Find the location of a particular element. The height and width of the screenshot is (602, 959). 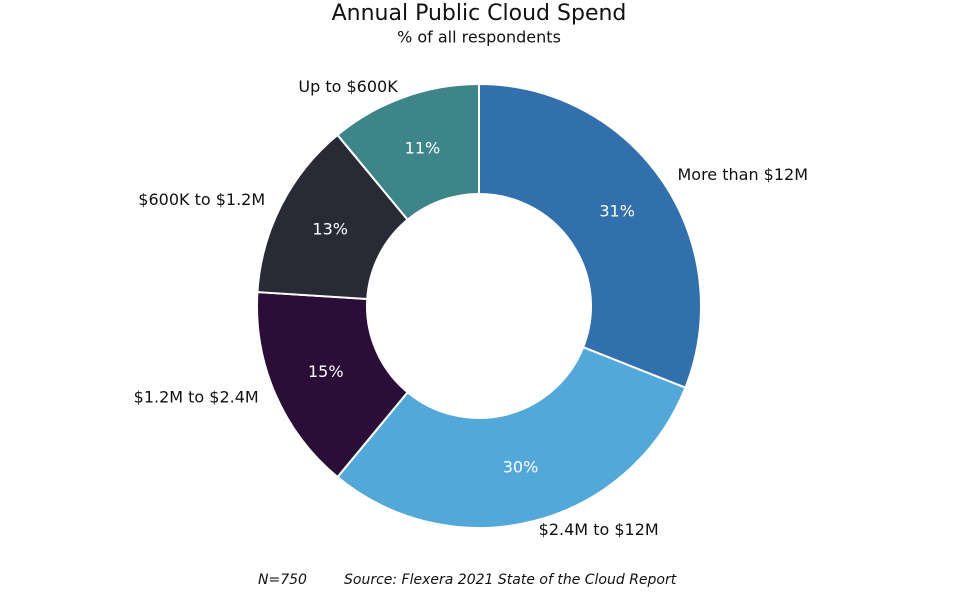

data-label: 15% is located at coordinates (326, 371).